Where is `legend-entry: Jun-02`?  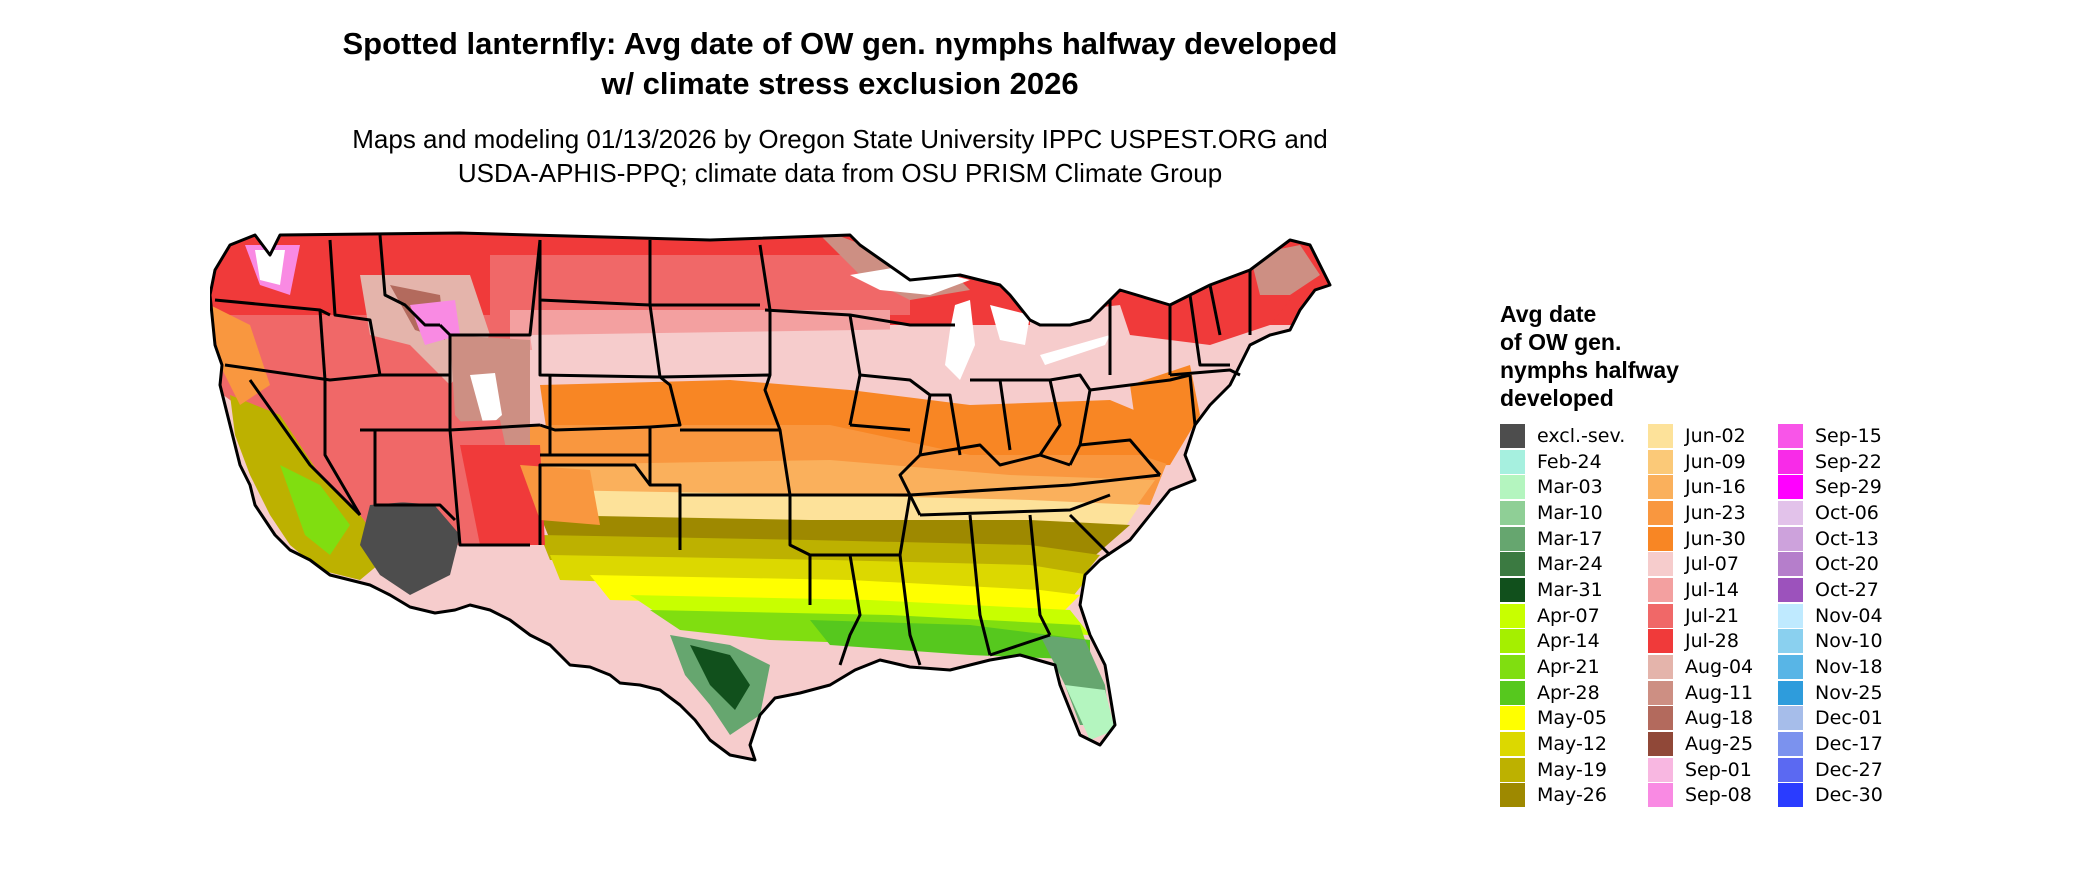
legend-entry: Jun-02 is located at coordinates (1700, 436).